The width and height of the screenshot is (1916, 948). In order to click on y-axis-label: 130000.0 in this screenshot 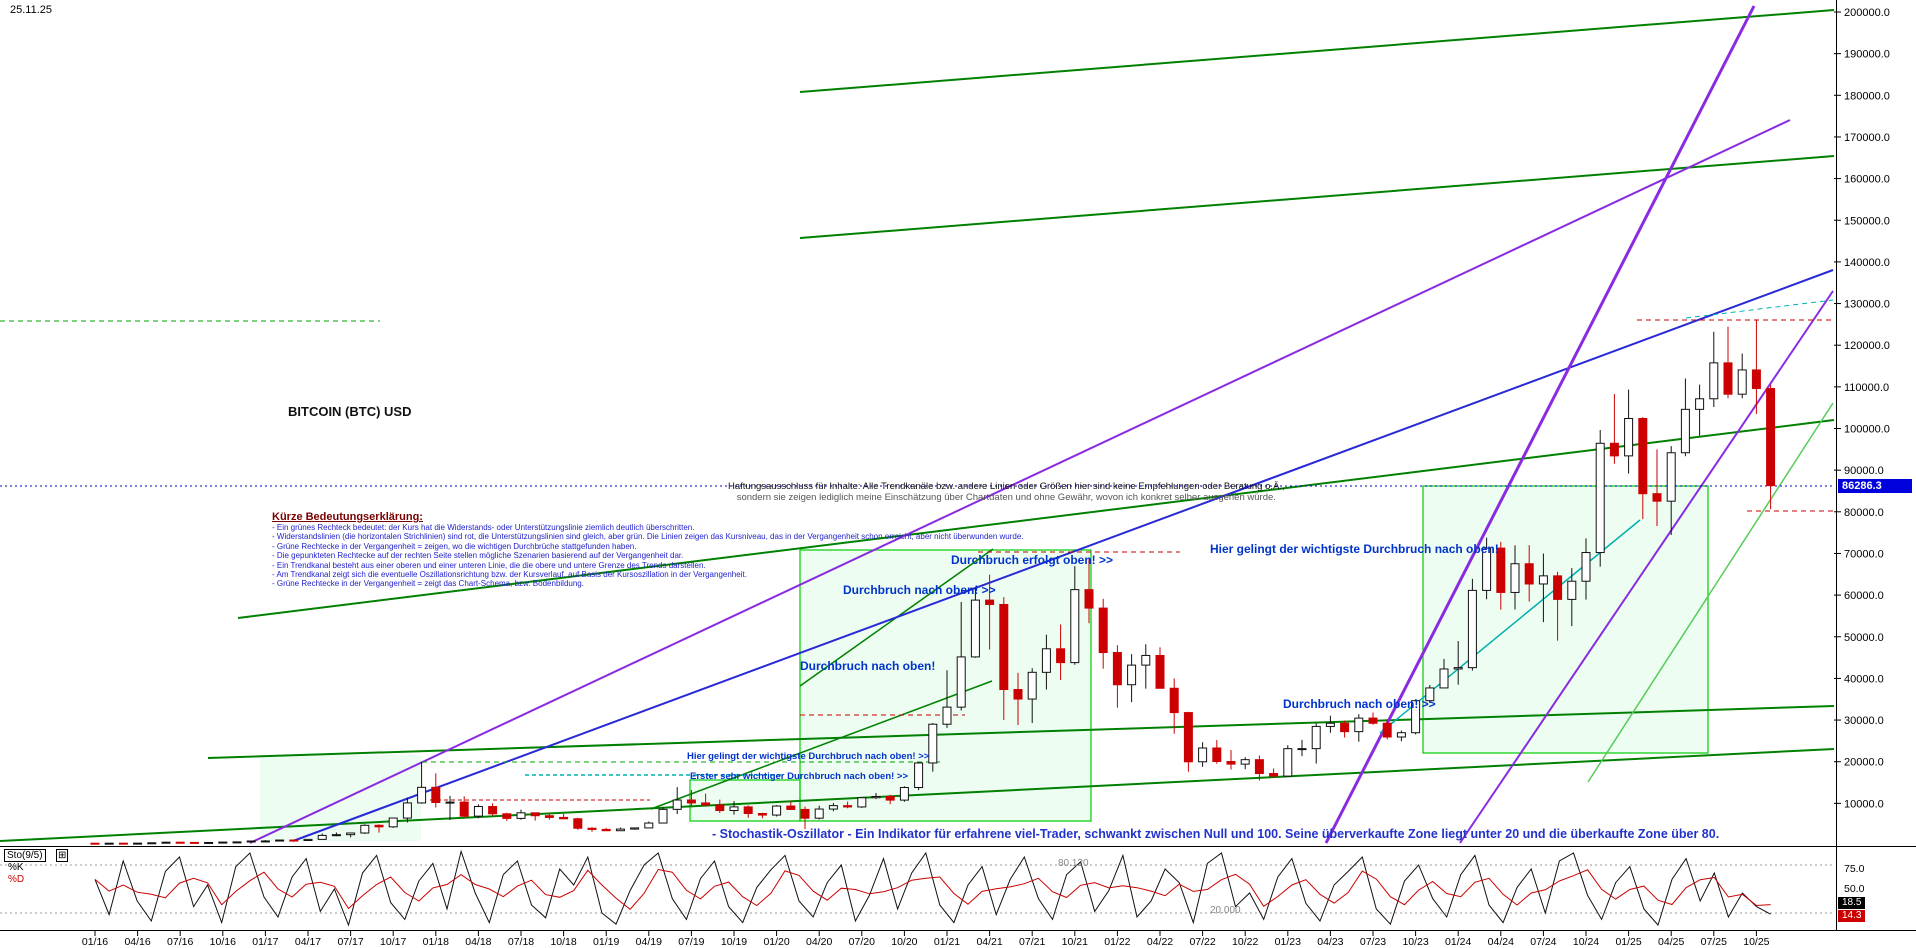, I will do `click(1867, 305)`.